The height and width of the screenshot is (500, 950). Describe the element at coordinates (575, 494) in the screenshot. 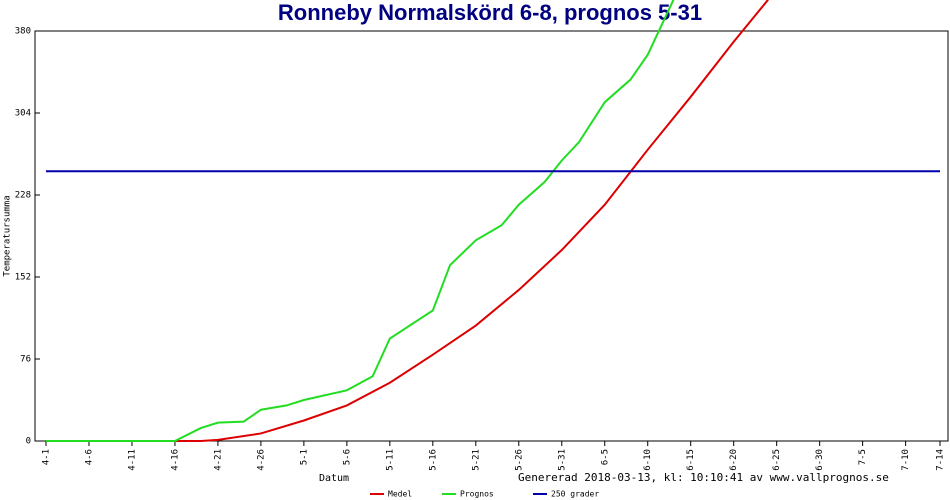

I see `legend-label: 250 grader` at that location.